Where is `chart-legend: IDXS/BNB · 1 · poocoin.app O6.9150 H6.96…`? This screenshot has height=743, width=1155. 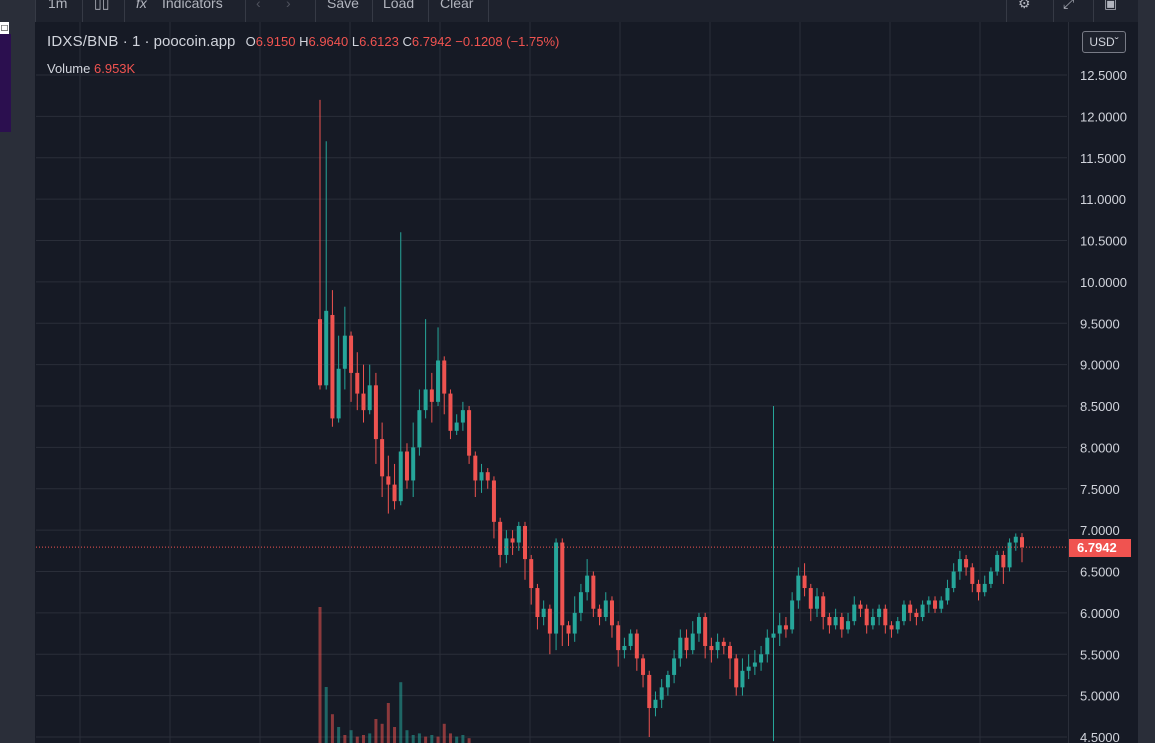 chart-legend: IDXS/BNB · 1 · poocoin.app O6.9150 H6.96… is located at coordinates (303, 41).